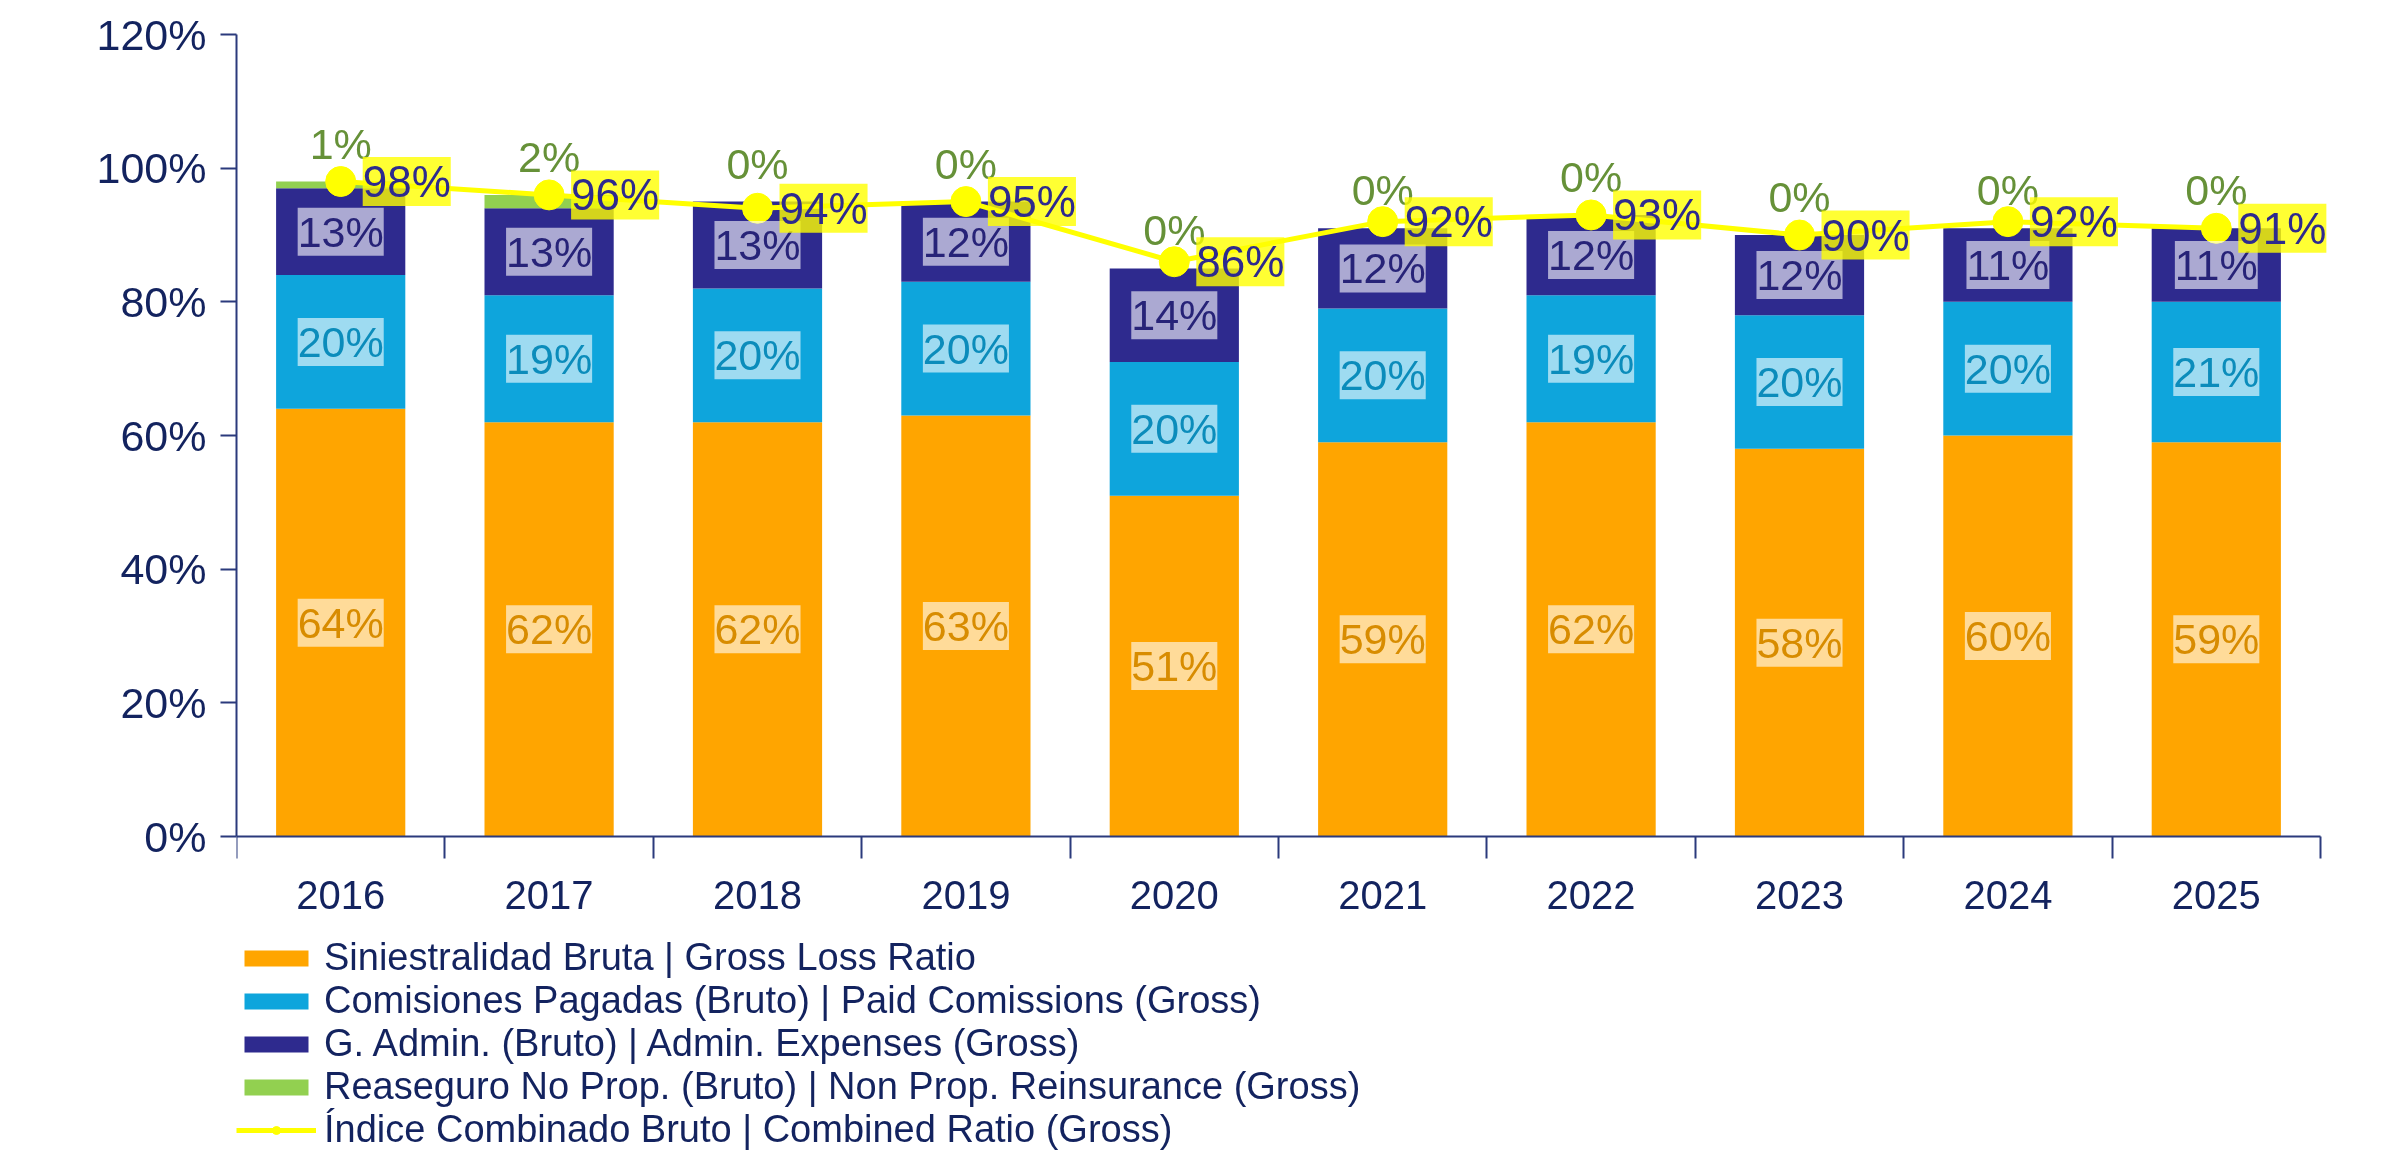 This screenshot has width=2398, height=1175. I want to click on x-tick-label: 2017, so click(549, 894).